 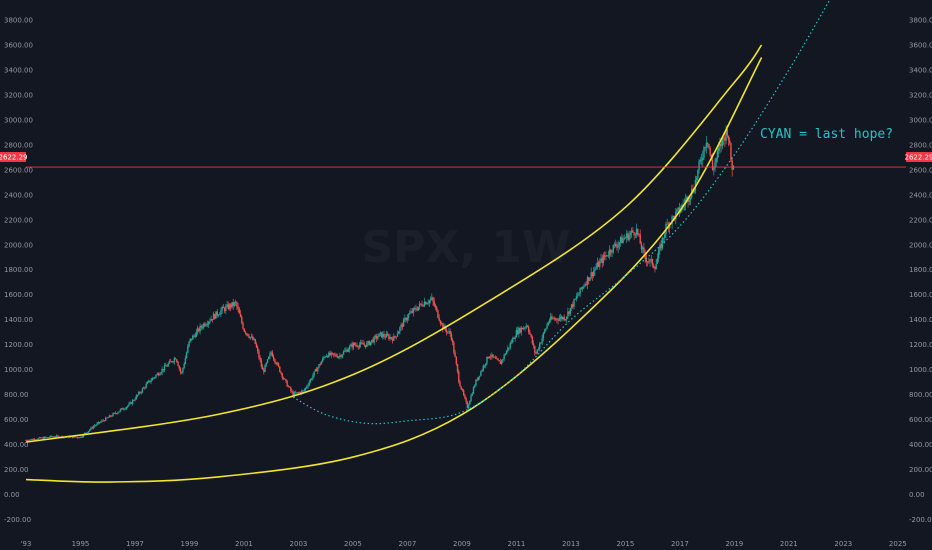 I want to click on y-tick-left: 2800.00, so click(x=18, y=145).